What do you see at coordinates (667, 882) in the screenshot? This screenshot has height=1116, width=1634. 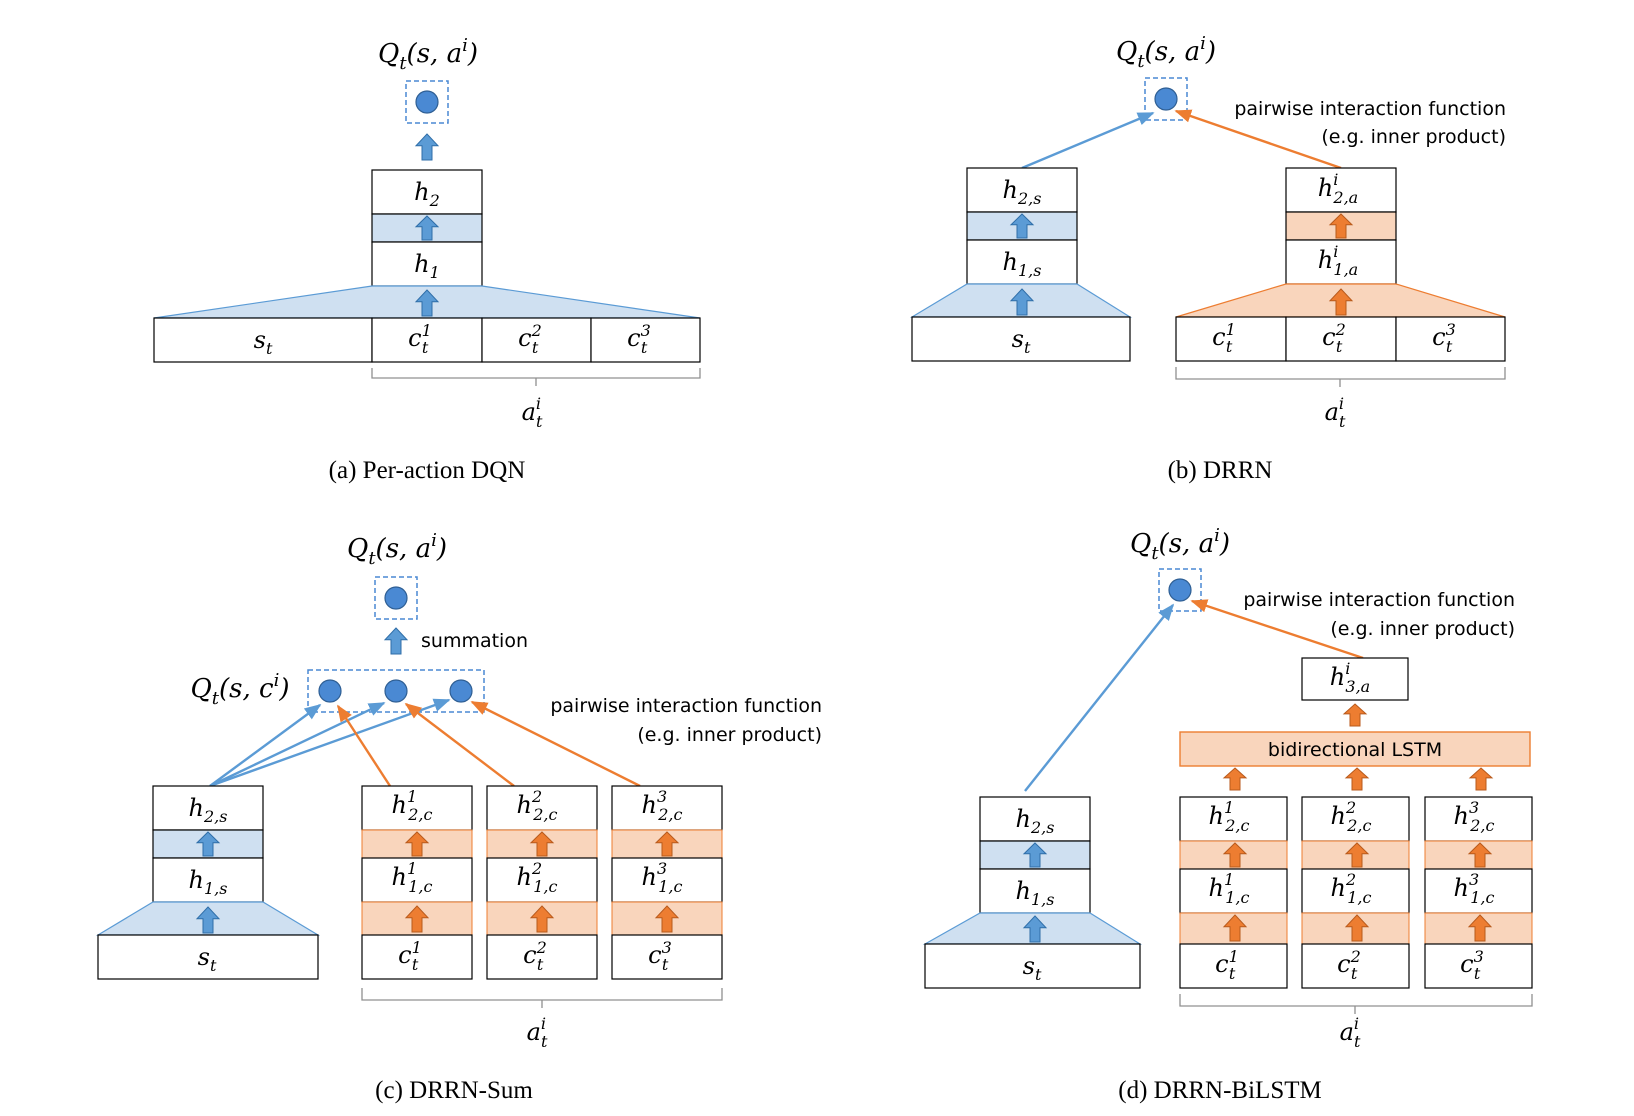 I see `panel-c-choice-tower-3: h3 2,c h3 1,c c3 t` at bounding box center [667, 882].